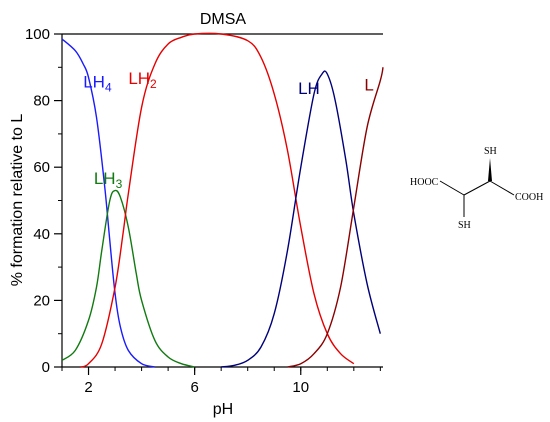 This screenshot has height=422, width=550. I want to click on sh-bottom-group: SH, so click(464, 225).